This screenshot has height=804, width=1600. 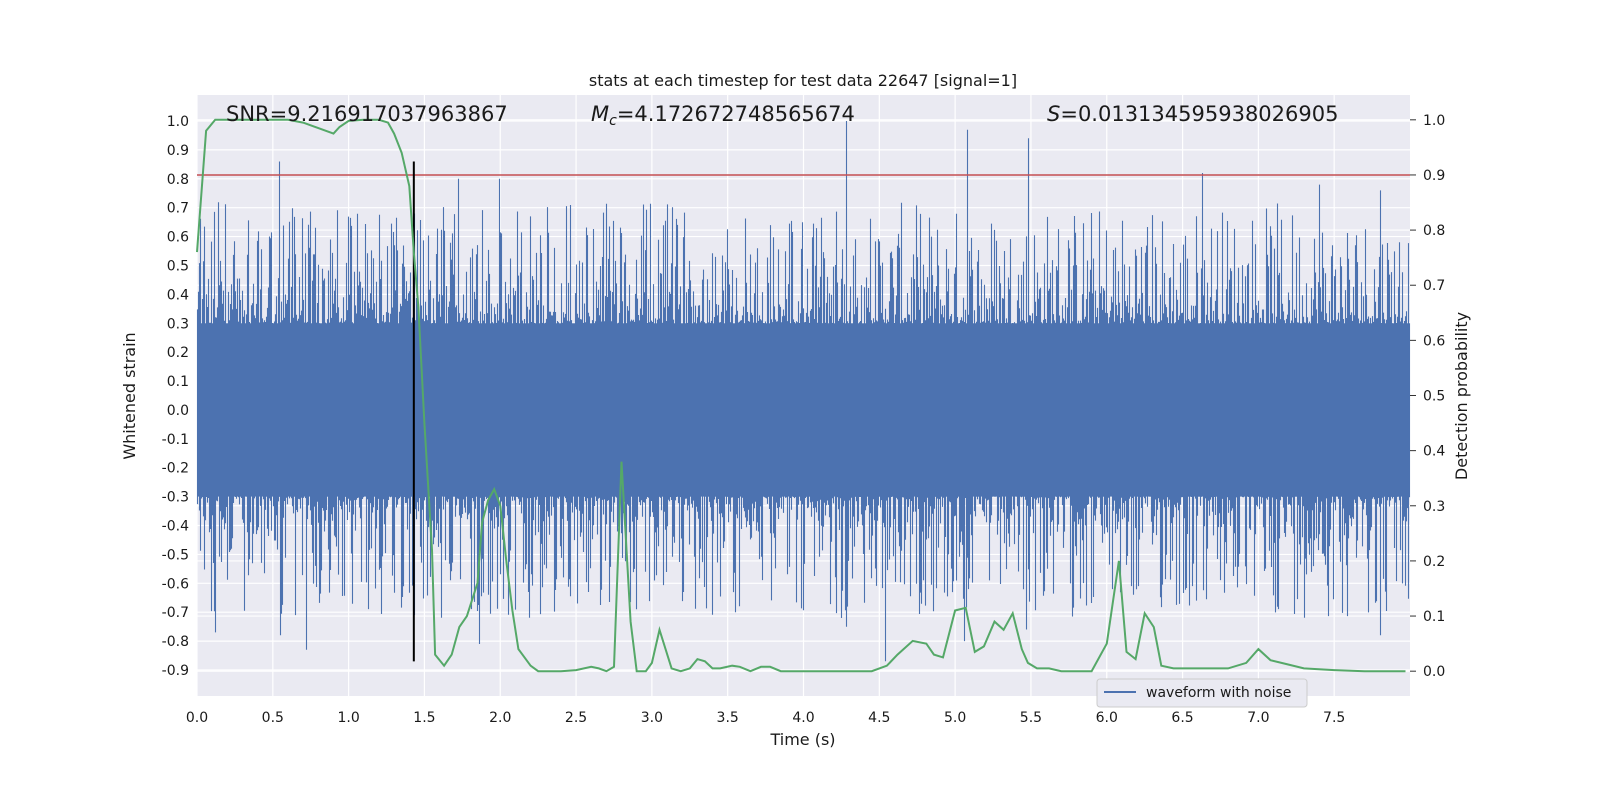 I want to click on y-tick-label: 1.0, so click(x=178, y=122).